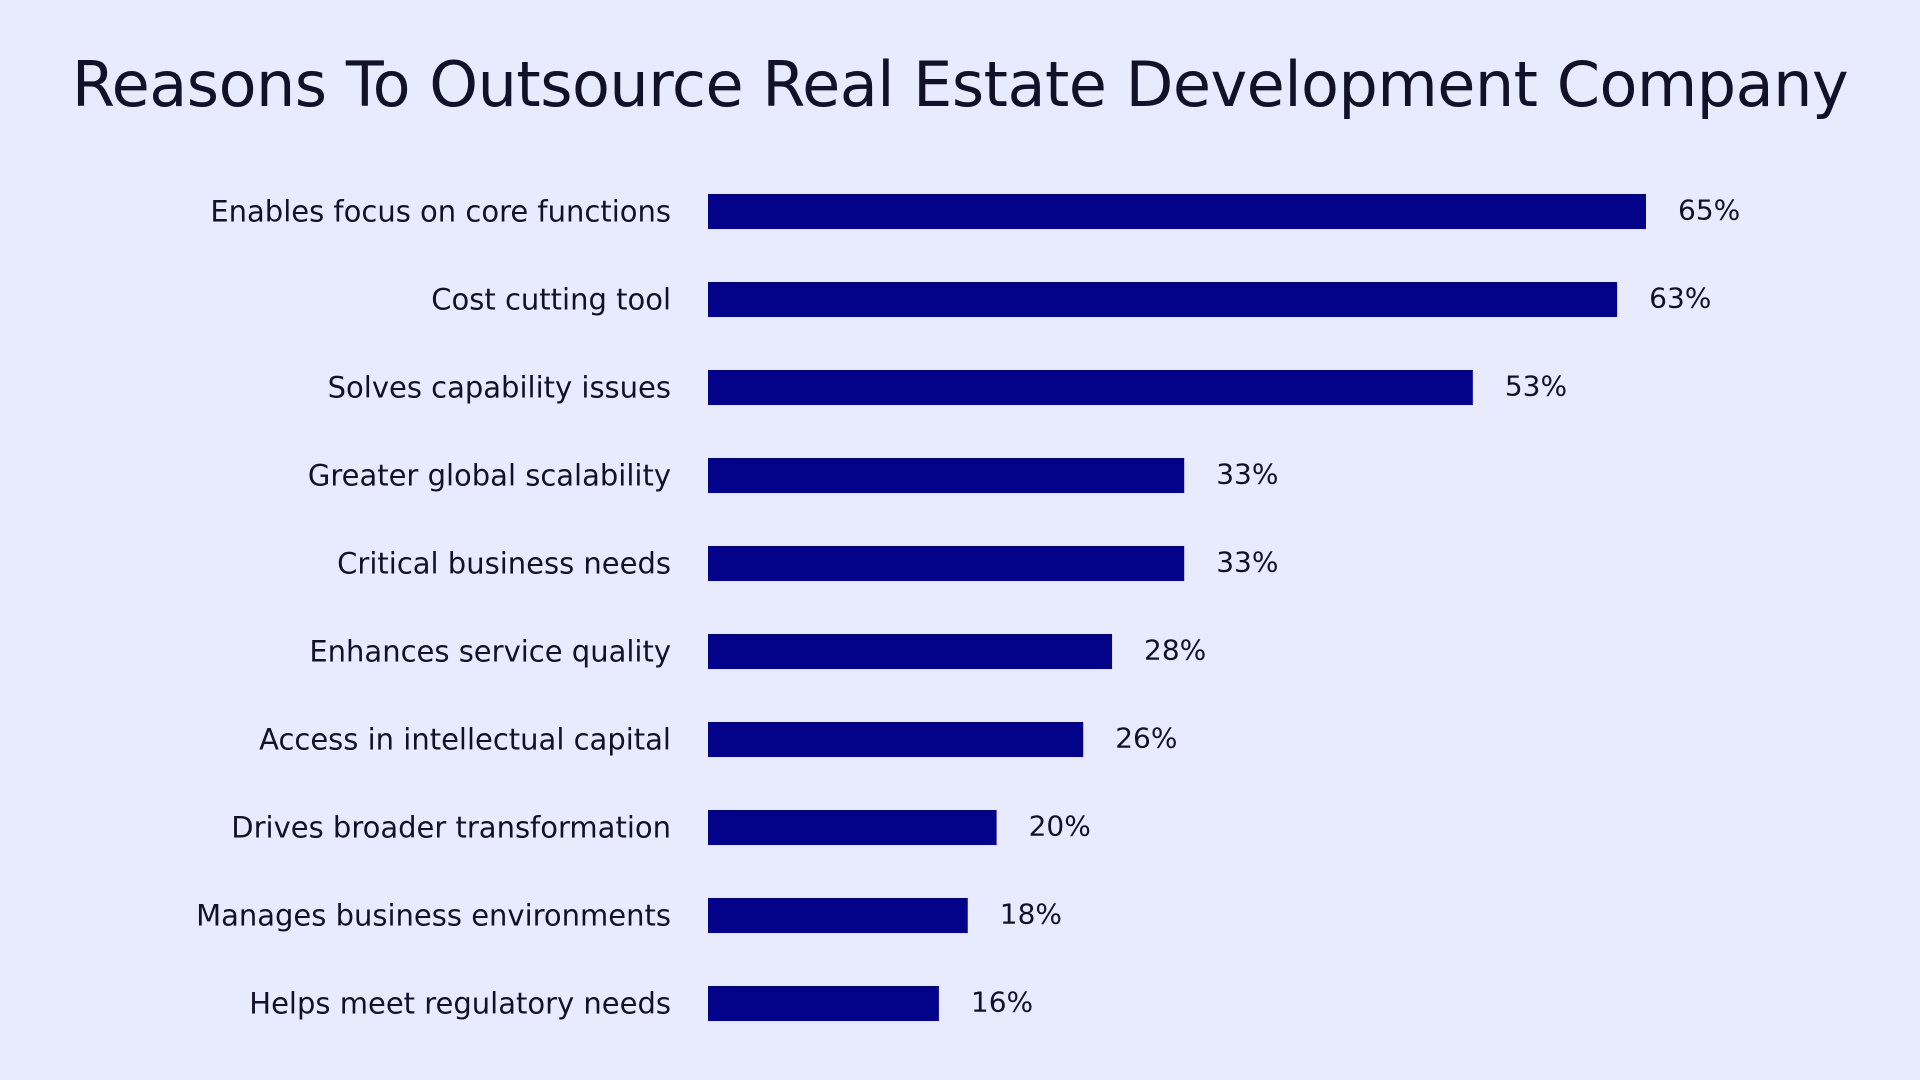 The image size is (1920, 1080). What do you see at coordinates (1146, 738) in the screenshot?
I see `value-label: 26%` at bounding box center [1146, 738].